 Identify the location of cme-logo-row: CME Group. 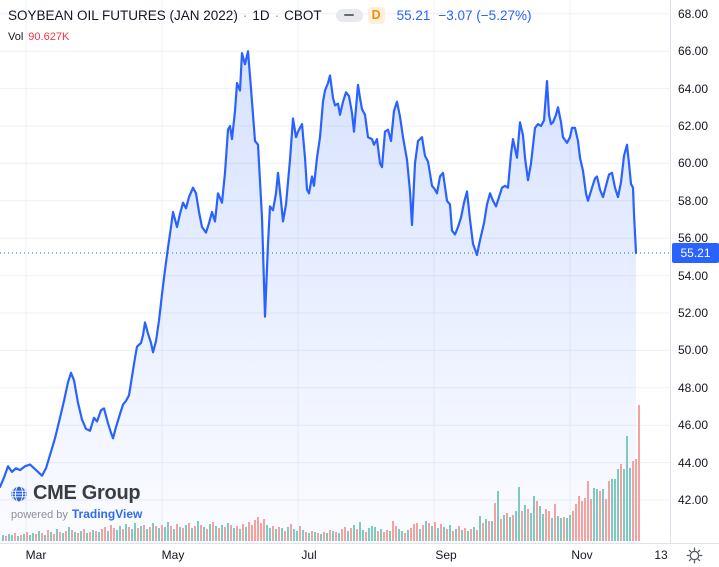
(76, 493).